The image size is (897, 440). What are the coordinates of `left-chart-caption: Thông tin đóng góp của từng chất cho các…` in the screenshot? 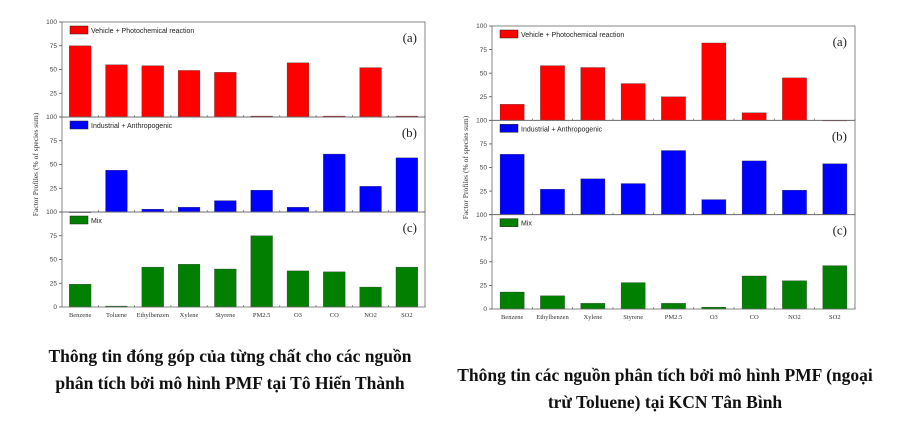 It's located at (230, 369).